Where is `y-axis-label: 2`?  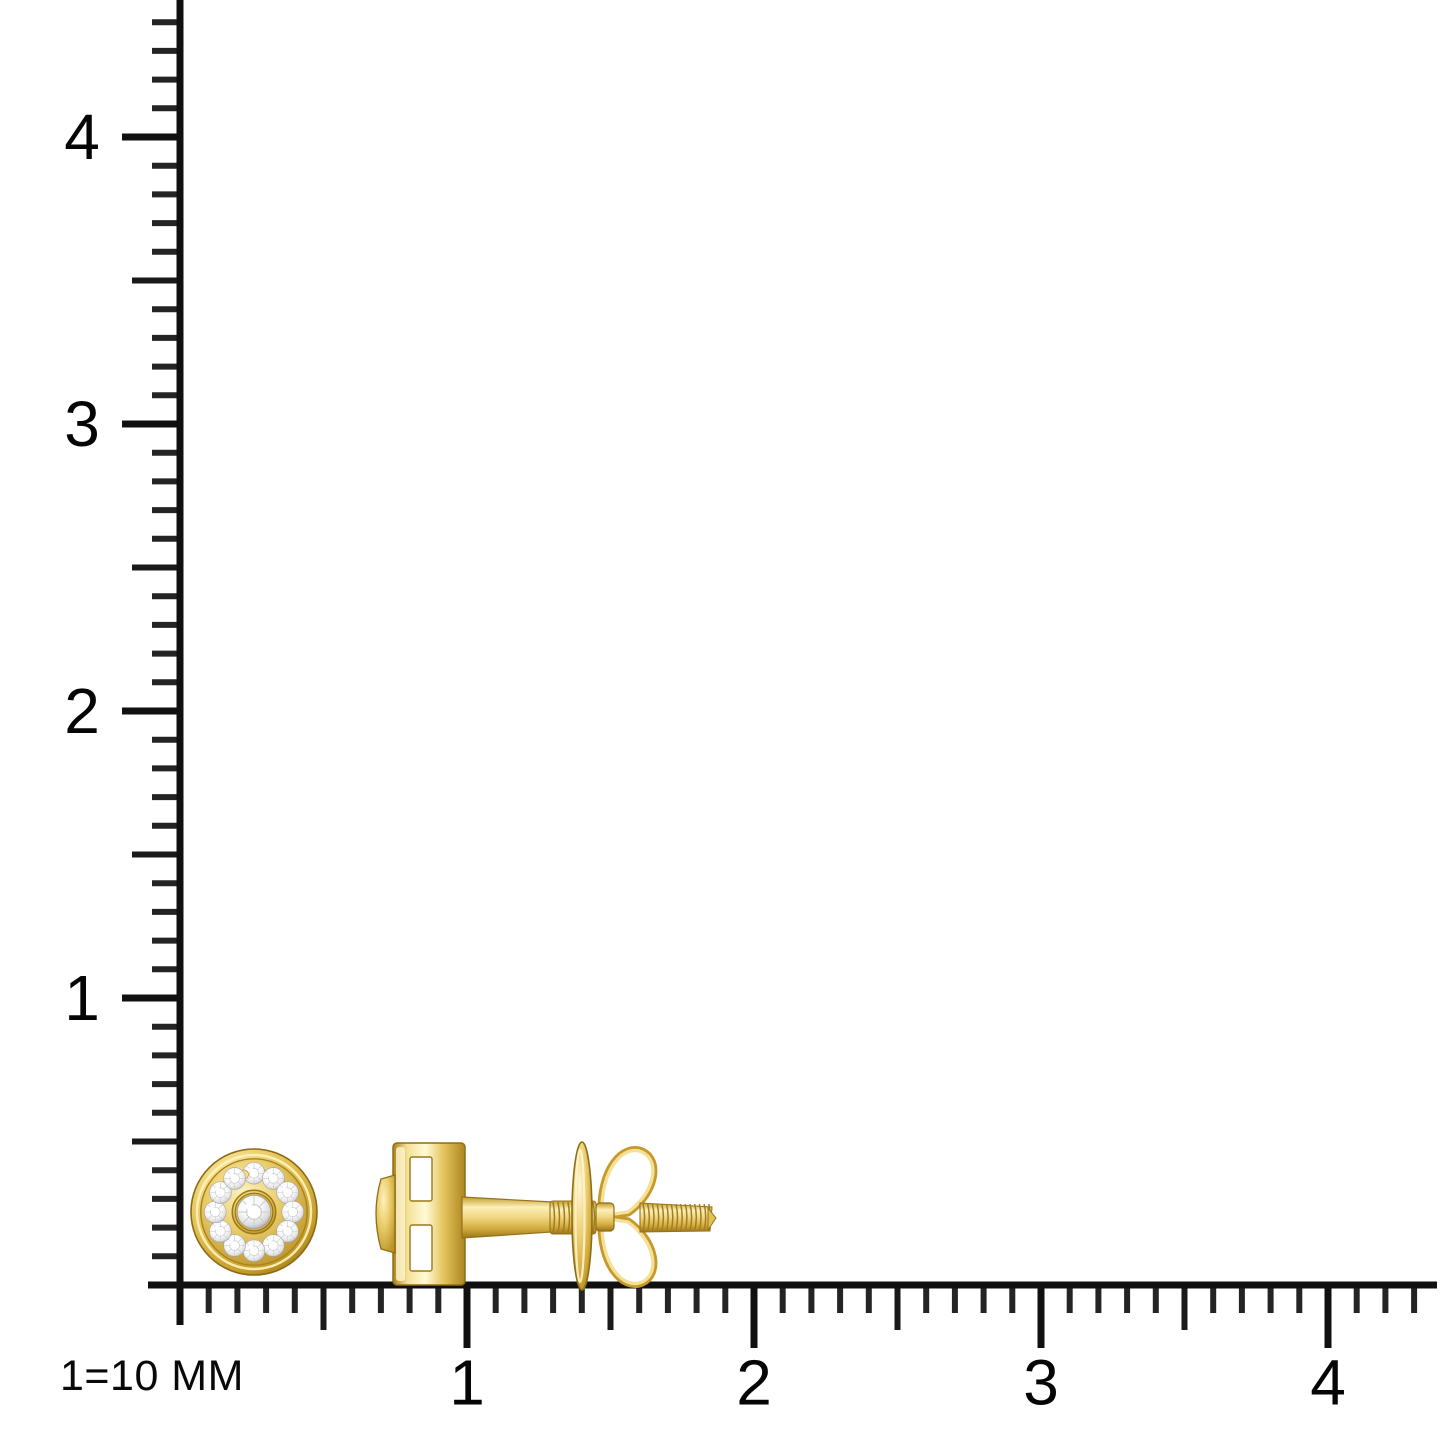
y-axis-label: 2 is located at coordinates (82, 711).